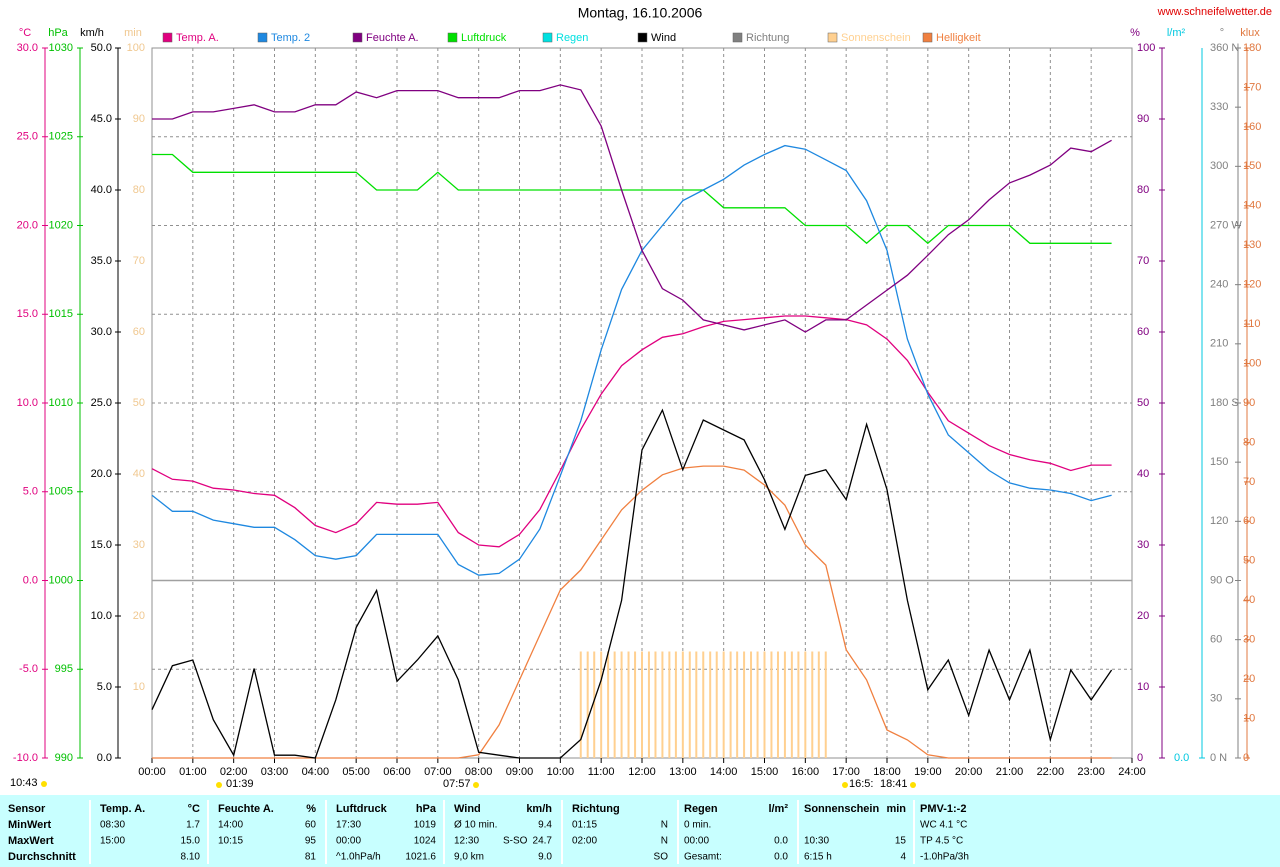 Image resolution: width=1280 pixels, height=867 pixels. What do you see at coordinates (64, 758) in the screenshot?
I see `y-tick-label: 990` at bounding box center [64, 758].